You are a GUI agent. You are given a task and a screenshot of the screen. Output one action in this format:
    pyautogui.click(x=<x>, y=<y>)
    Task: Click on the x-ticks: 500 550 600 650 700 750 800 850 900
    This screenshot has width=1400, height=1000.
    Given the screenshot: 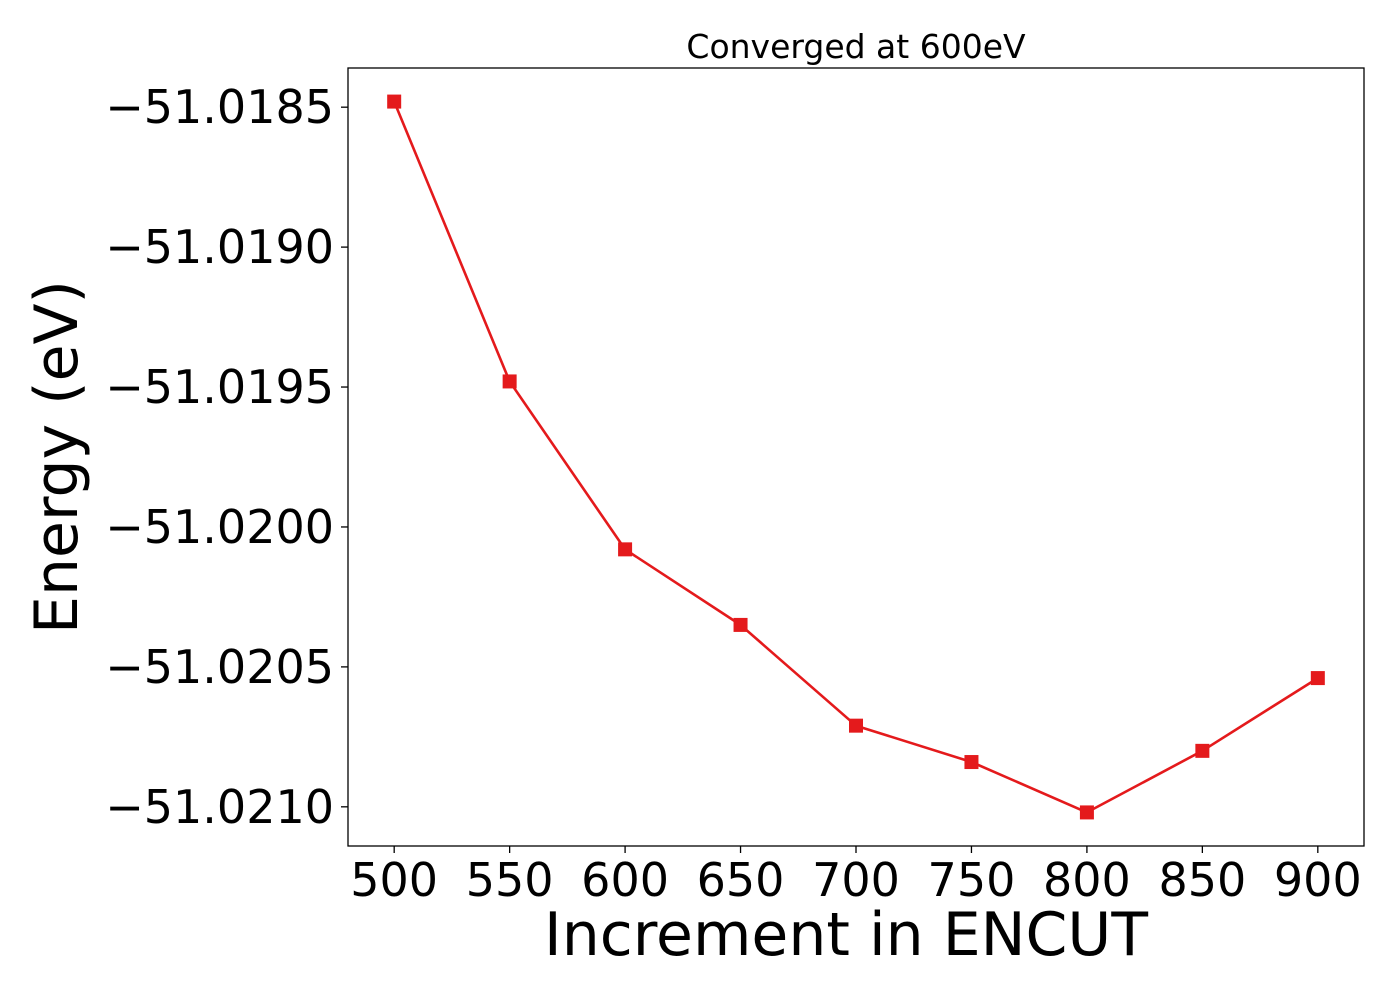 What is the action you would take?
    pyautogui.click(x=856, y=876)
    